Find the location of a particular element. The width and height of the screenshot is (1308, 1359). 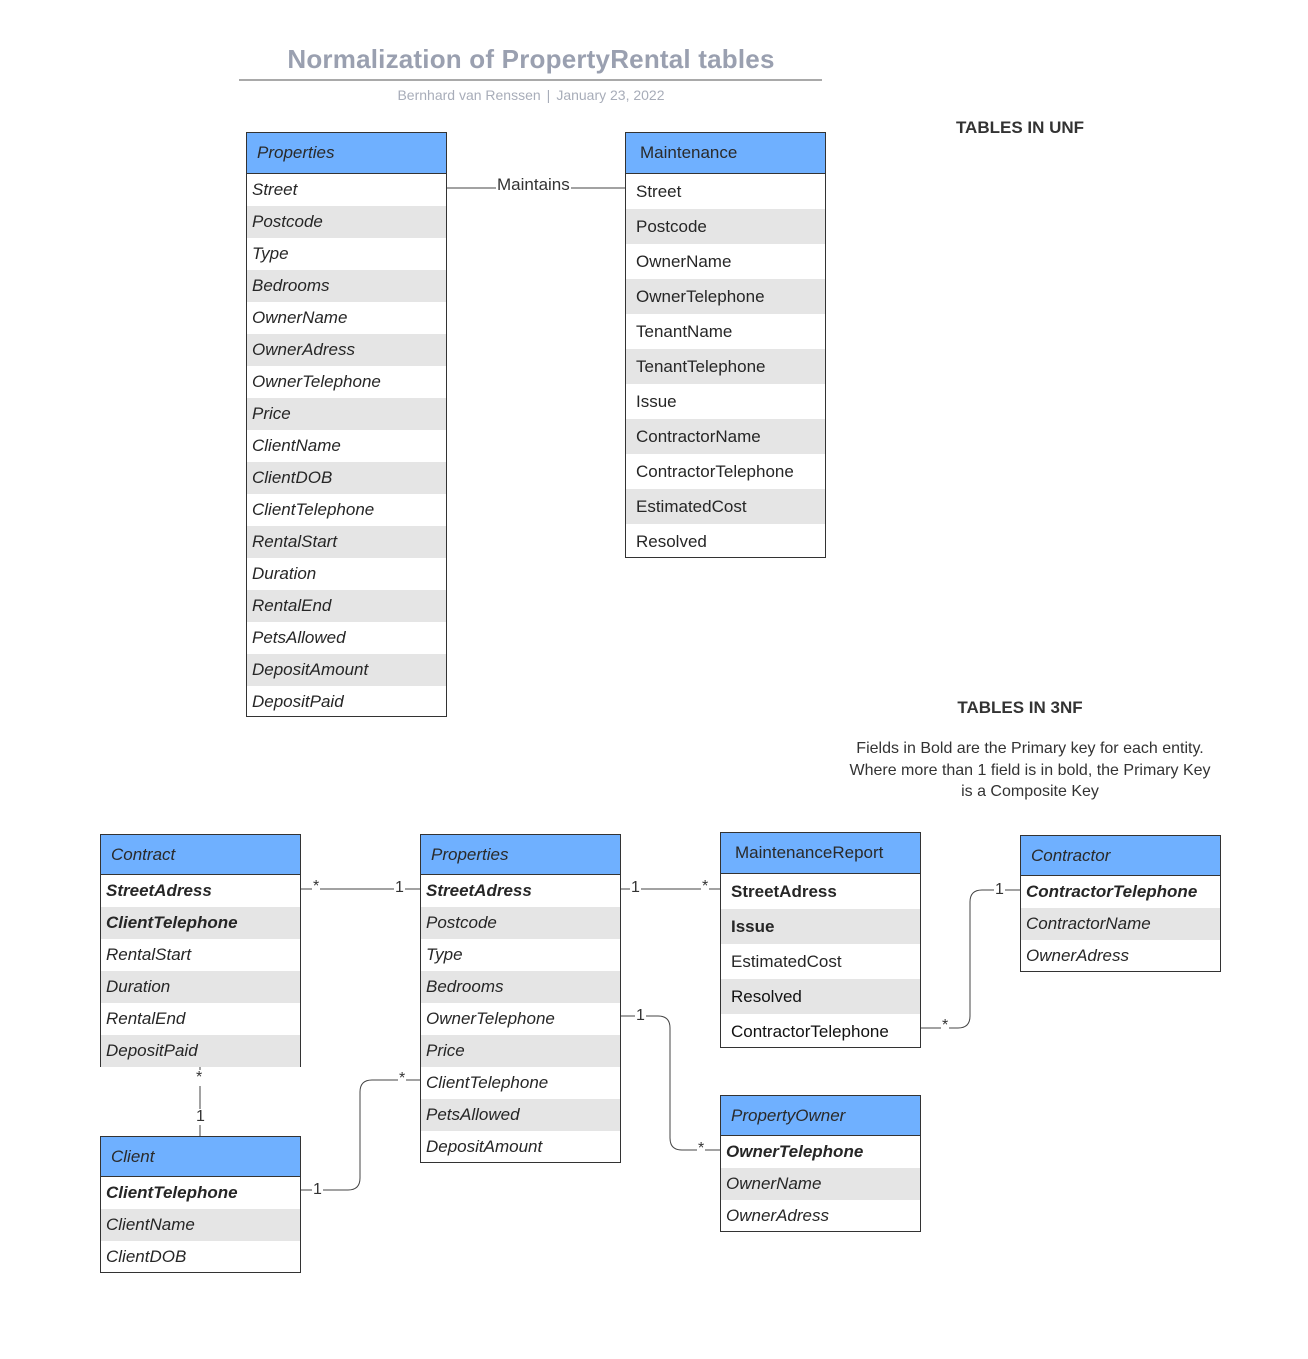

table-header: Maintenance is located at coordinates (725, 153).